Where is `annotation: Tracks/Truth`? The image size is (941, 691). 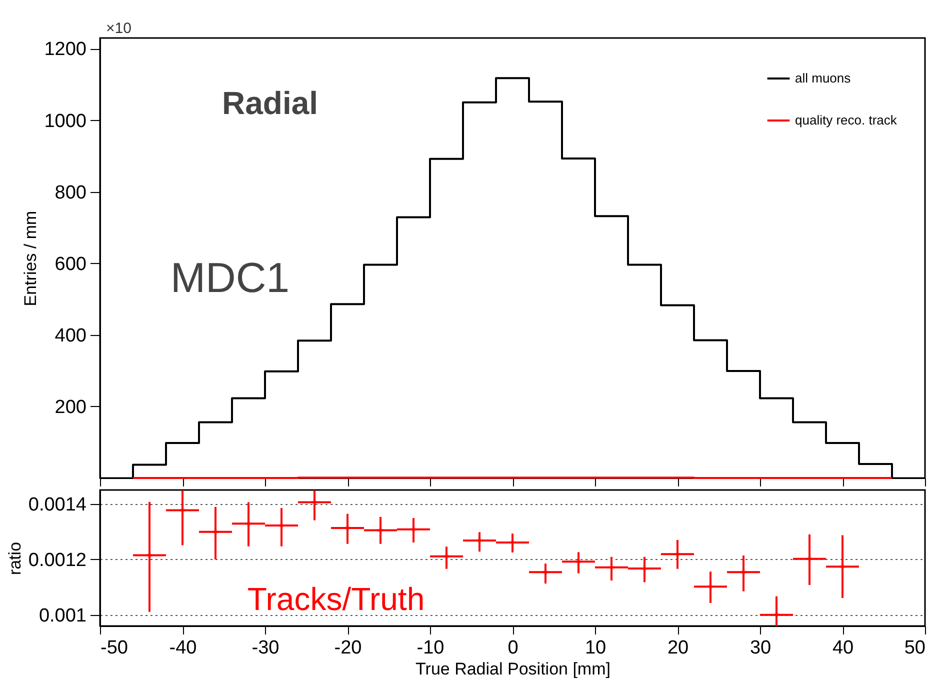
annotation: Tracks/Truth is located at coordinates (336, 599).